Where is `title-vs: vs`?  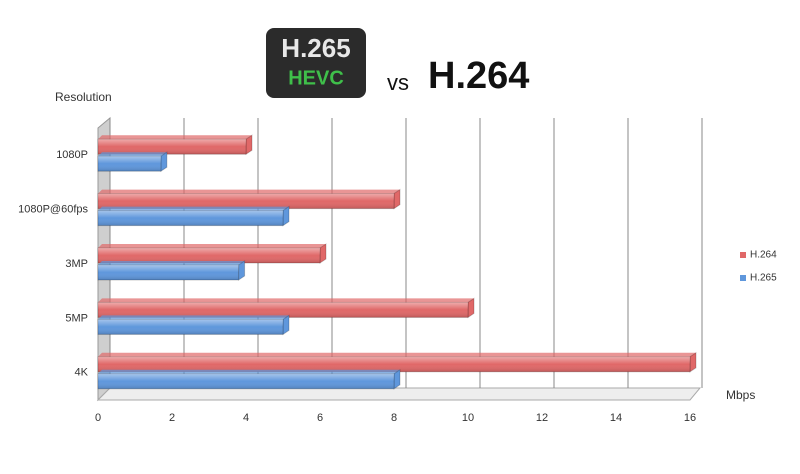 title-vs: vs is located at coordinates (398, 82).